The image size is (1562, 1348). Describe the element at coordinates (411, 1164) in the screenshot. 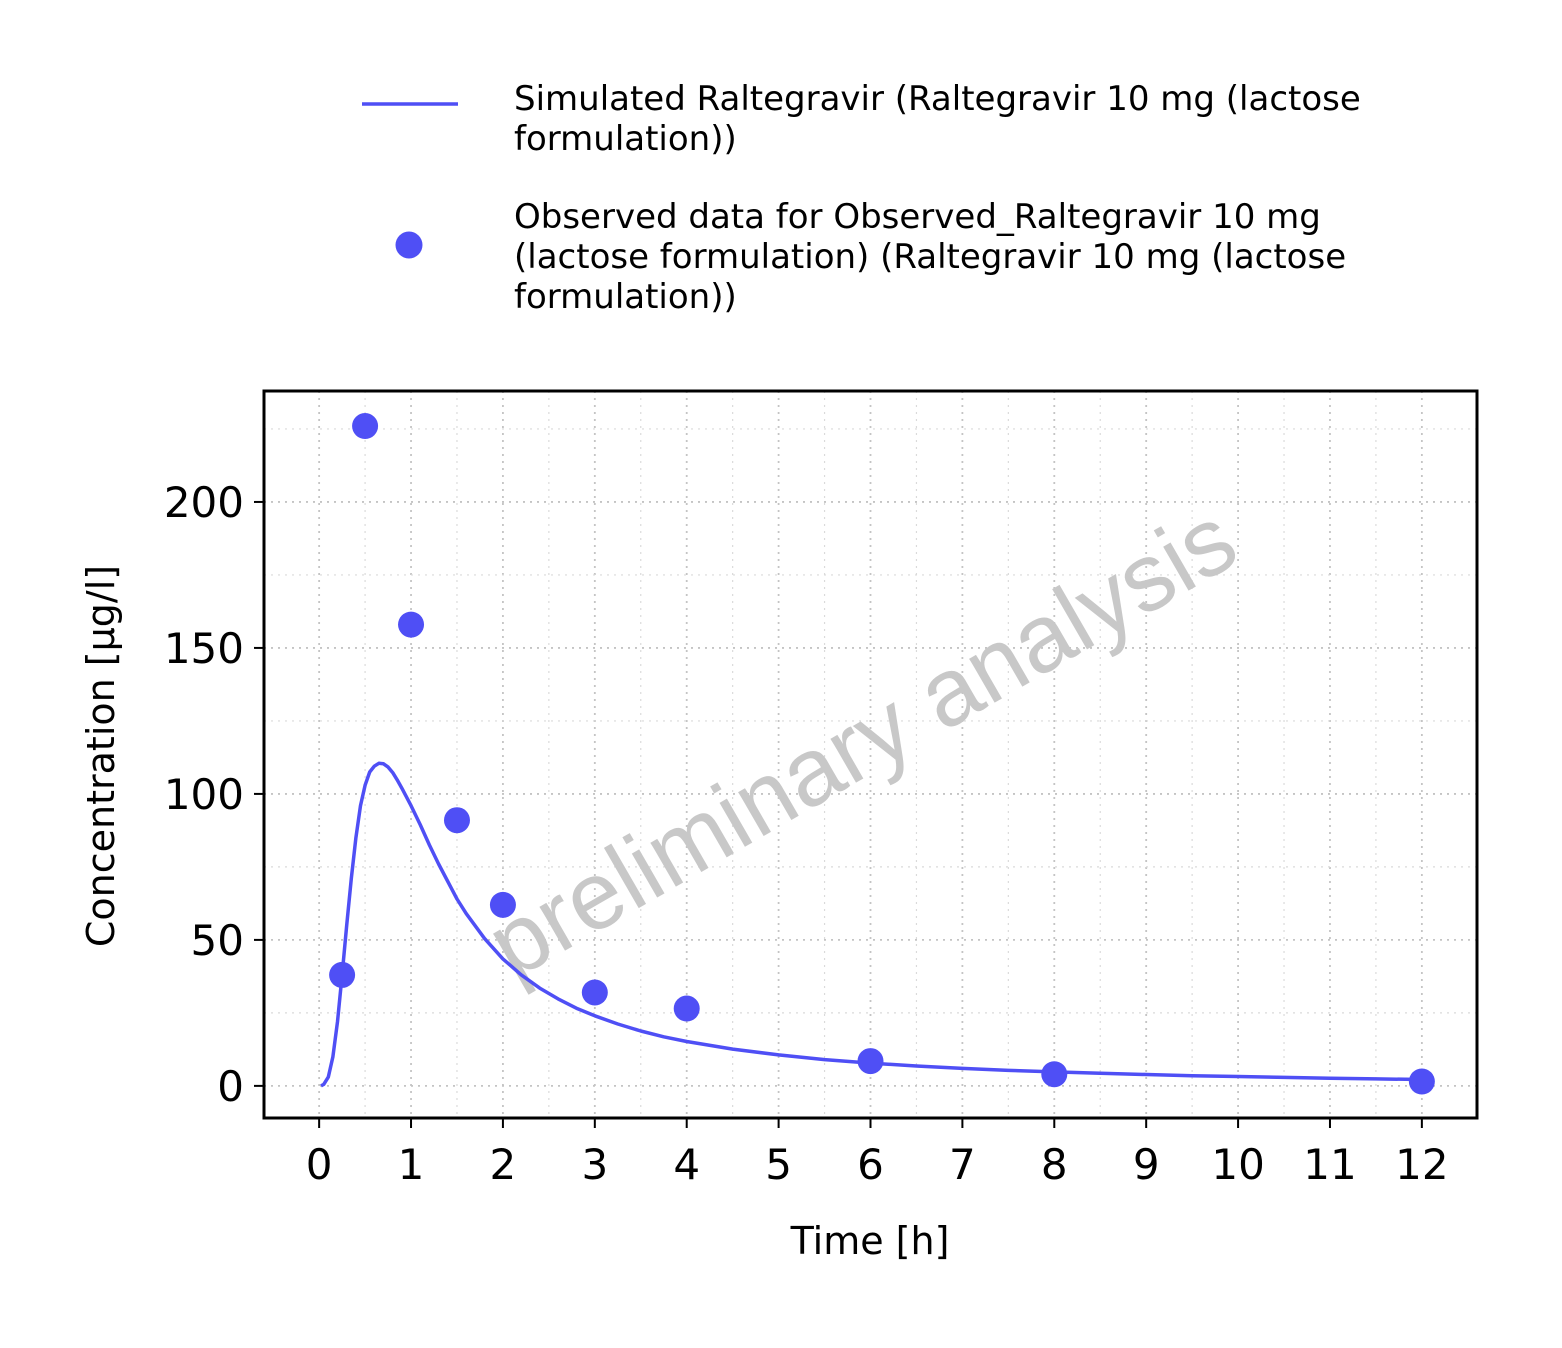

I see `x-tick-label: 1` at that location.